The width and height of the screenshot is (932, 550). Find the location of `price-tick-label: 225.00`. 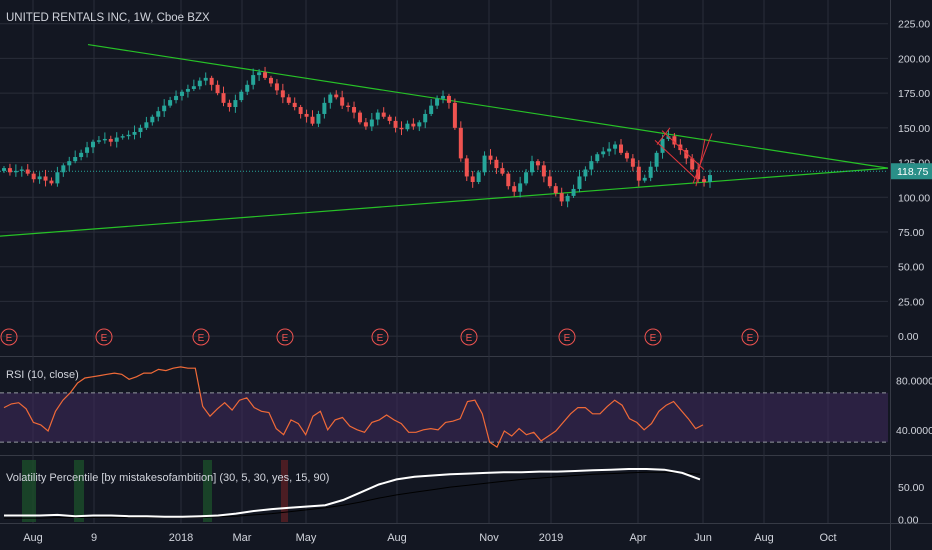

price-tick-label: 225.00 is located at coordinates (914, 25).